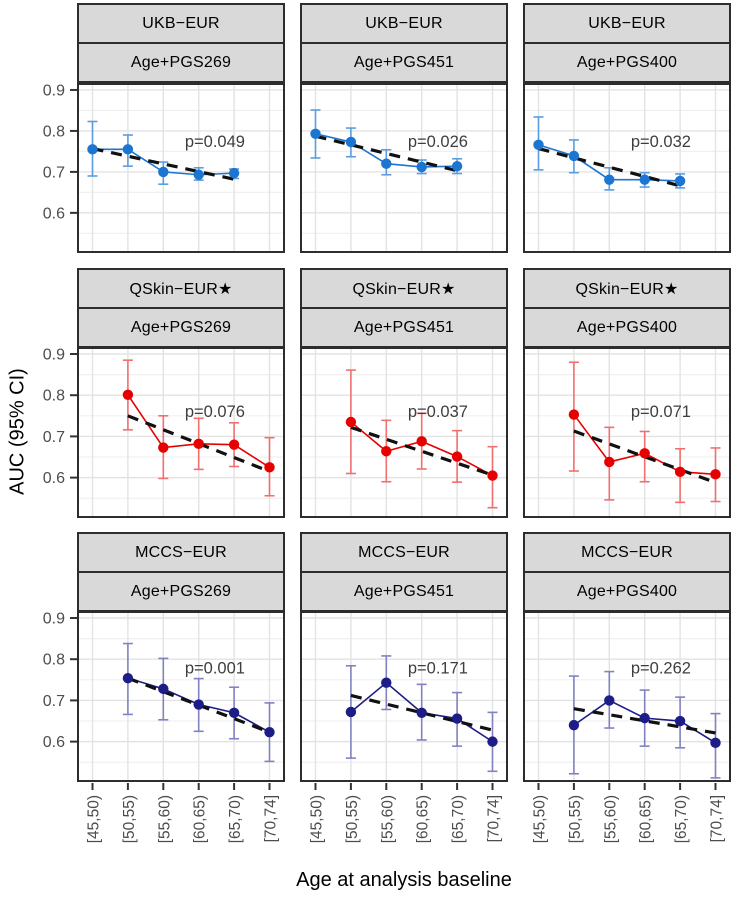  Describe the element at coordinates (181, 62) in the screenshot. I see `facet-strip-model: Age+PGS269` at that location.